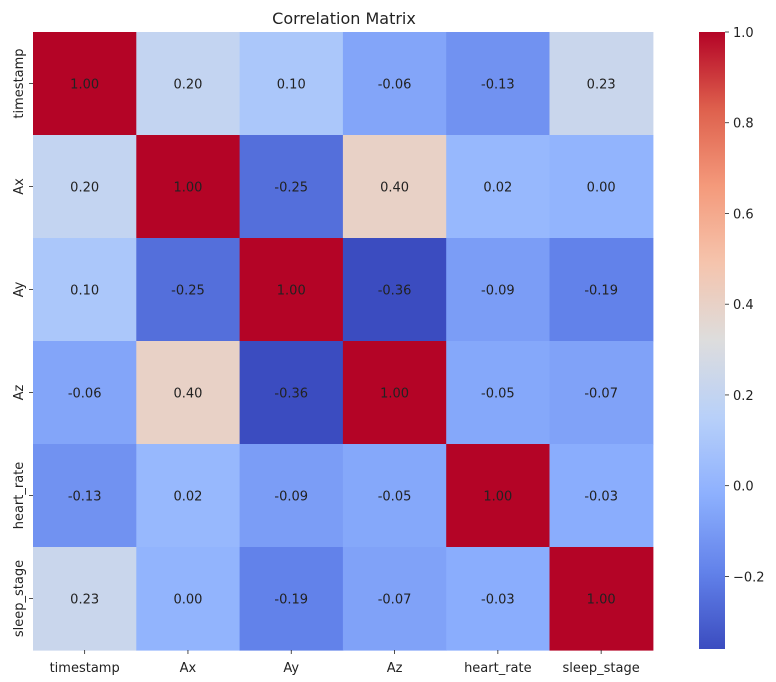 The width and height of the screenshot is (776, 682). I want to click on colorbar-tick-label: 0.4, so click(743, 305).